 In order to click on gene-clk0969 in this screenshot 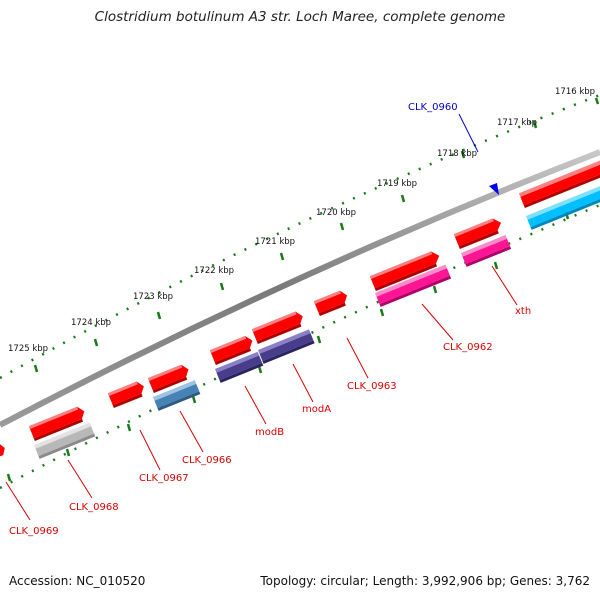, I will do `click(2, 450)`.